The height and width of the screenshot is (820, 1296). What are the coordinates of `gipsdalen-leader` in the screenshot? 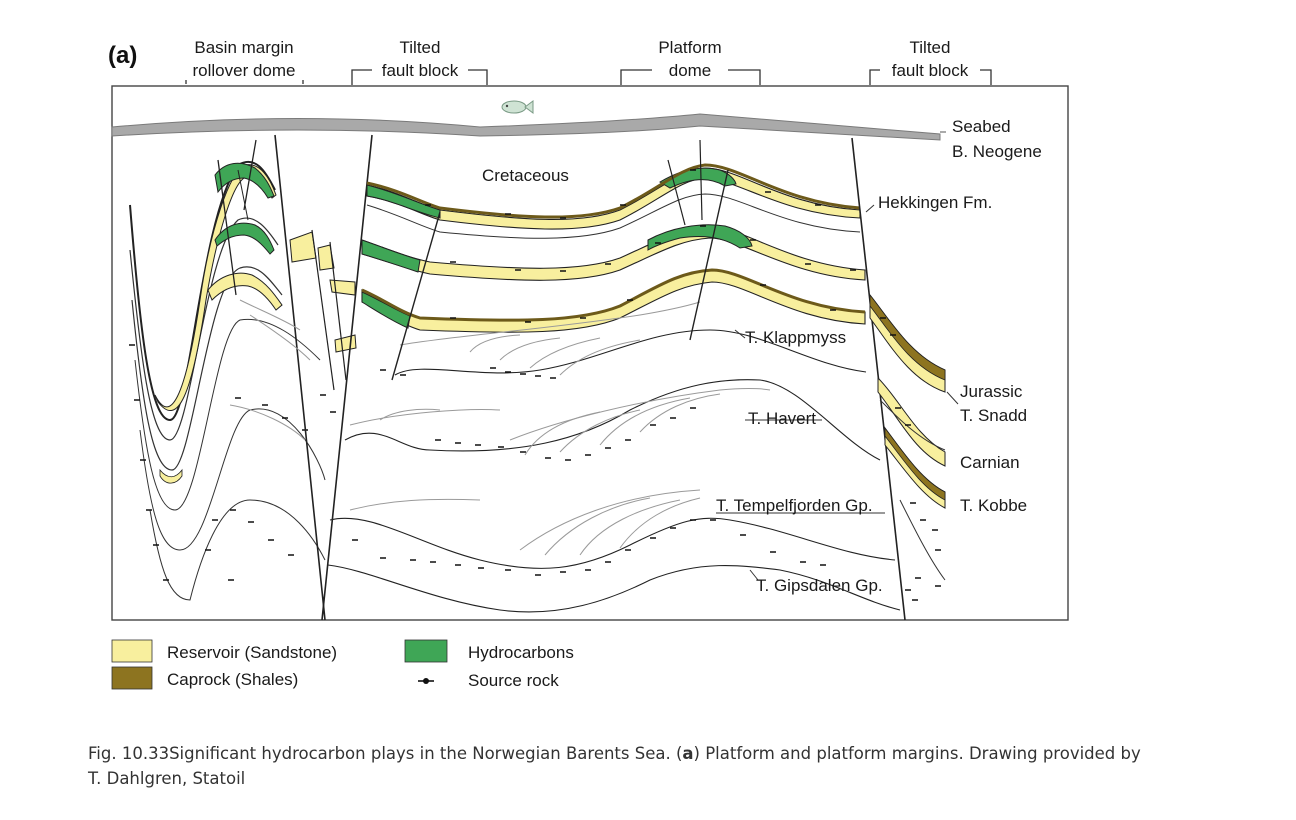 It's located at (754, 575).